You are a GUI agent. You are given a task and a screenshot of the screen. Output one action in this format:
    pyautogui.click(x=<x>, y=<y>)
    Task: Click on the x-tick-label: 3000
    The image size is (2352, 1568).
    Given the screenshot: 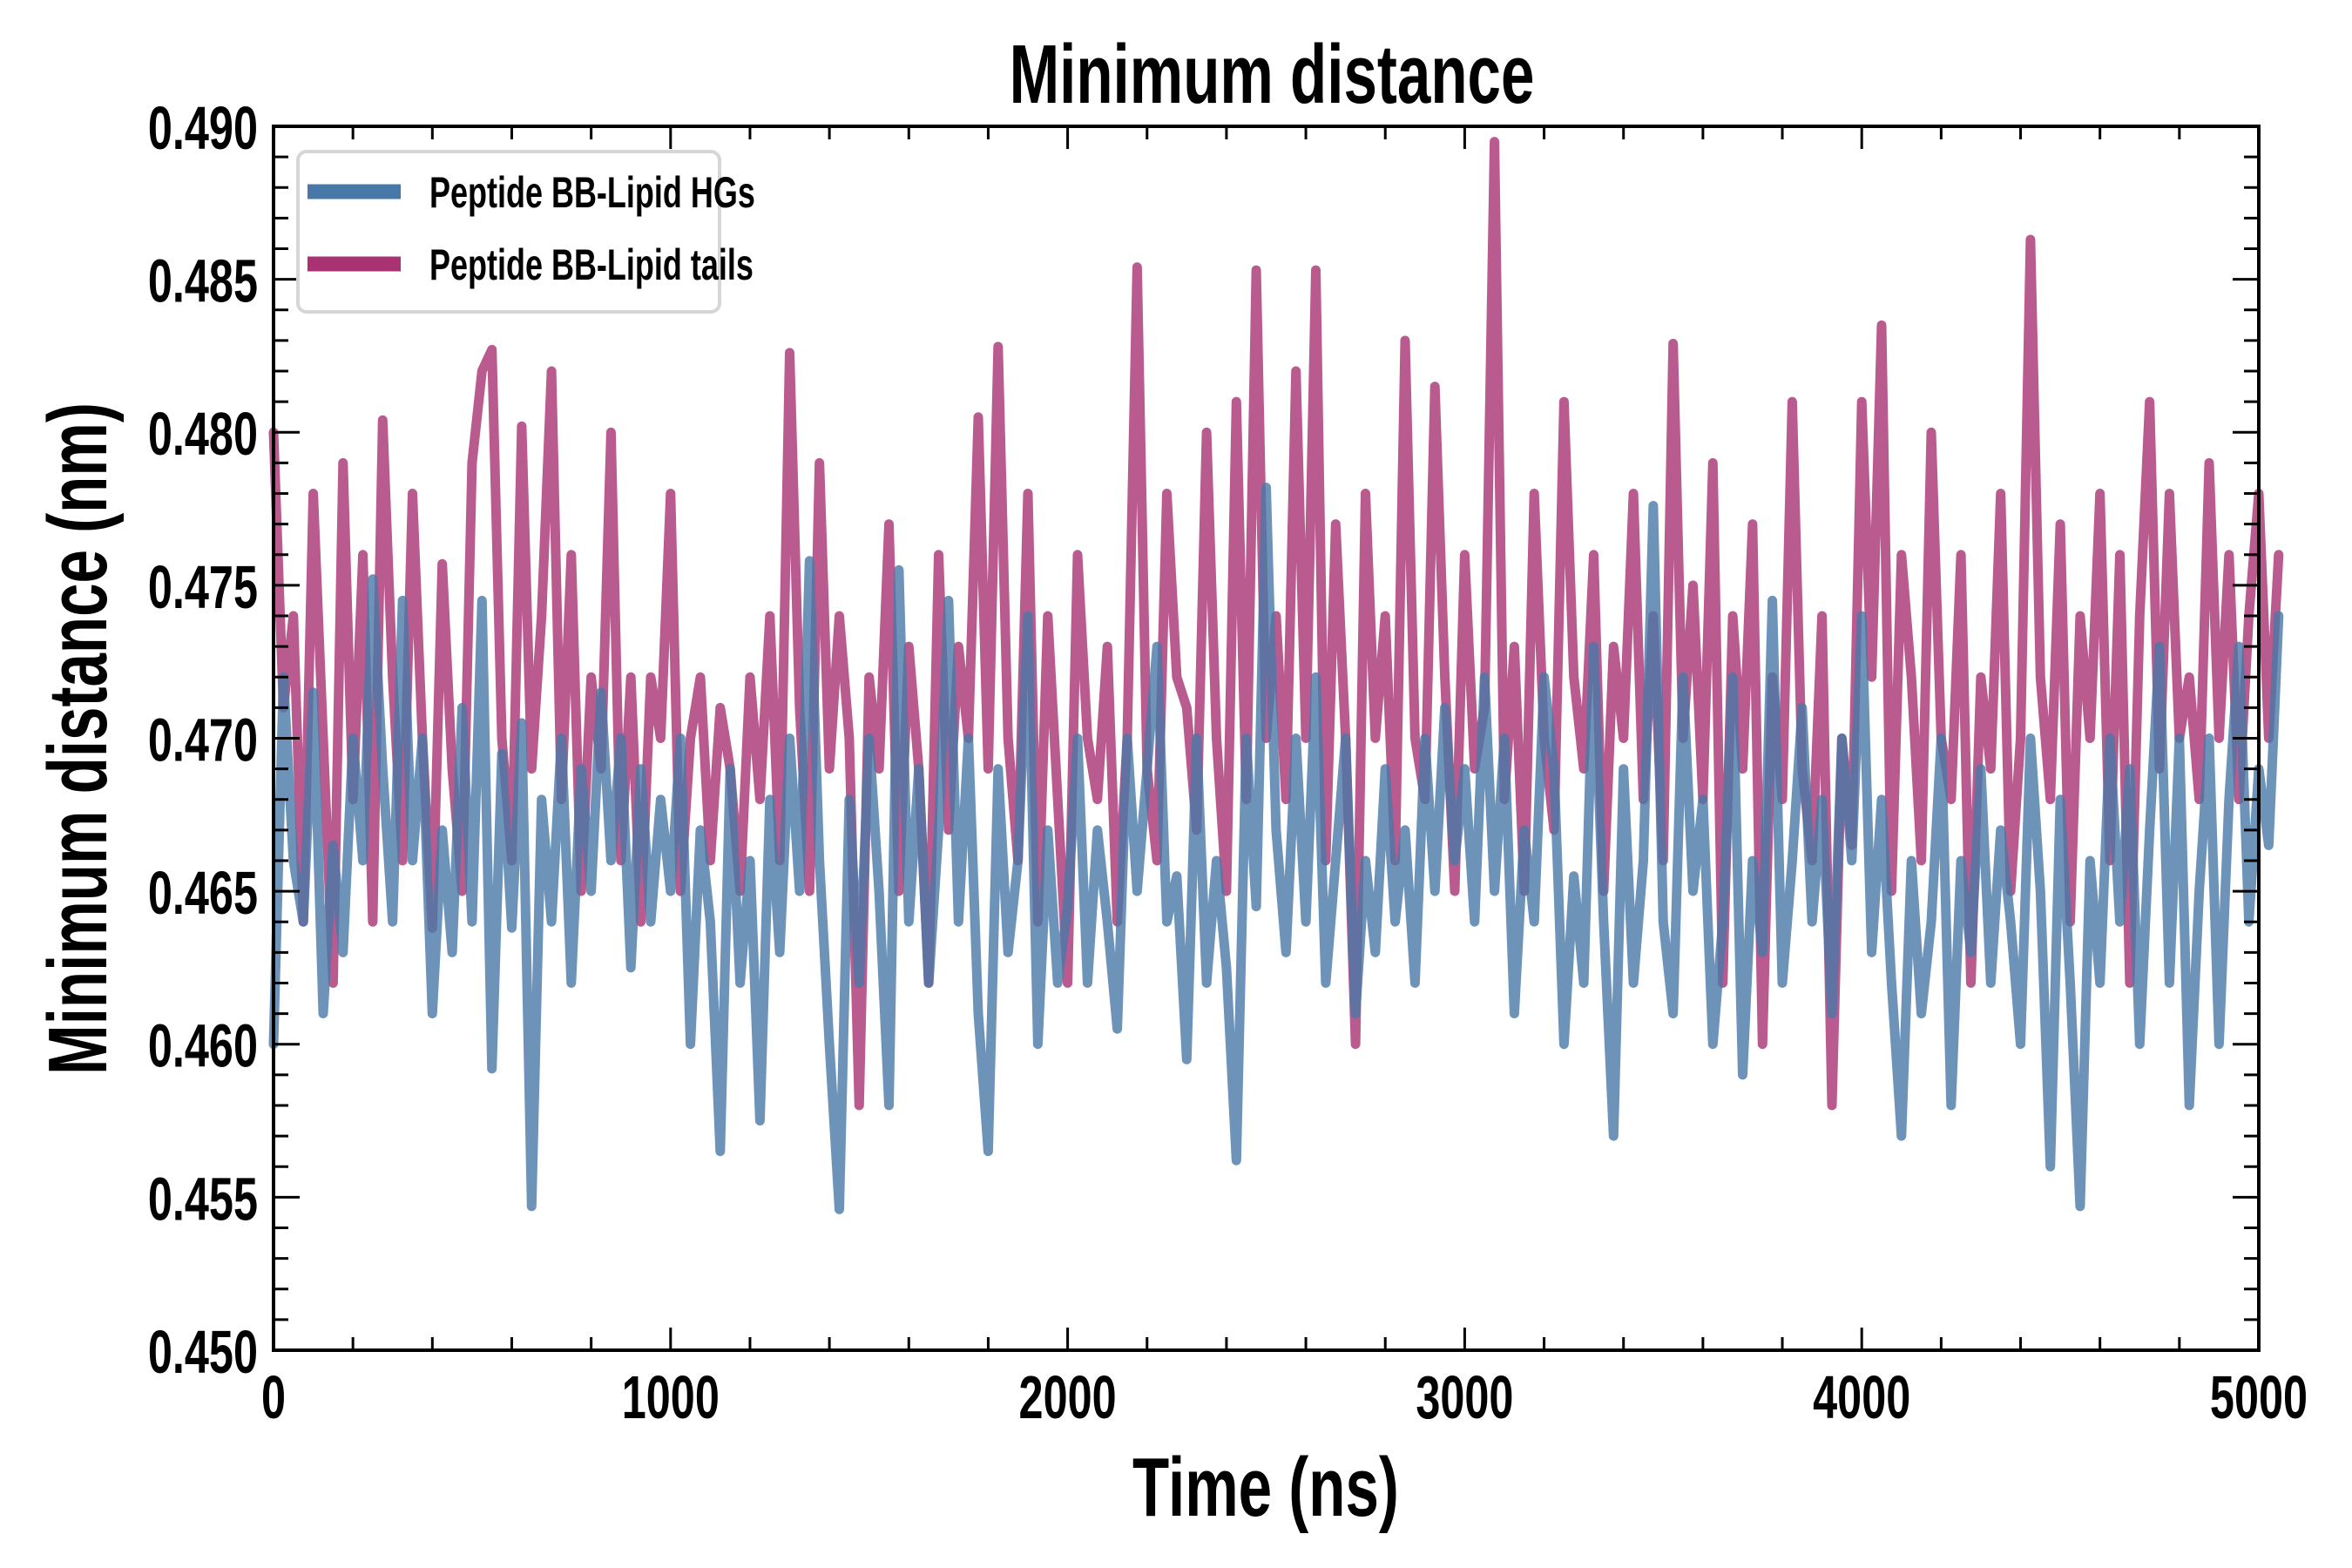 What is the action you would take?
    pyautogui.click(x=1464, y=1397)
    